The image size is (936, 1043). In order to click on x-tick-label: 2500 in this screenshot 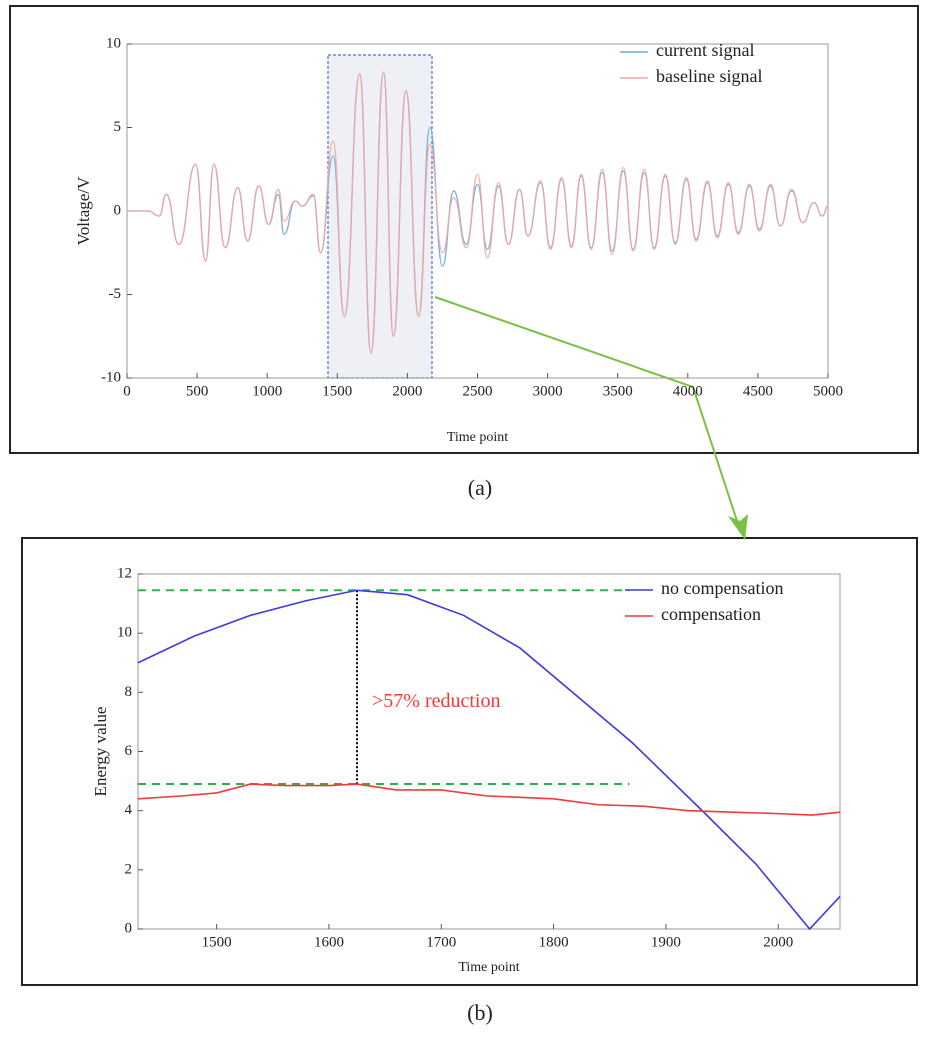, I will do `click(478, 391)`.